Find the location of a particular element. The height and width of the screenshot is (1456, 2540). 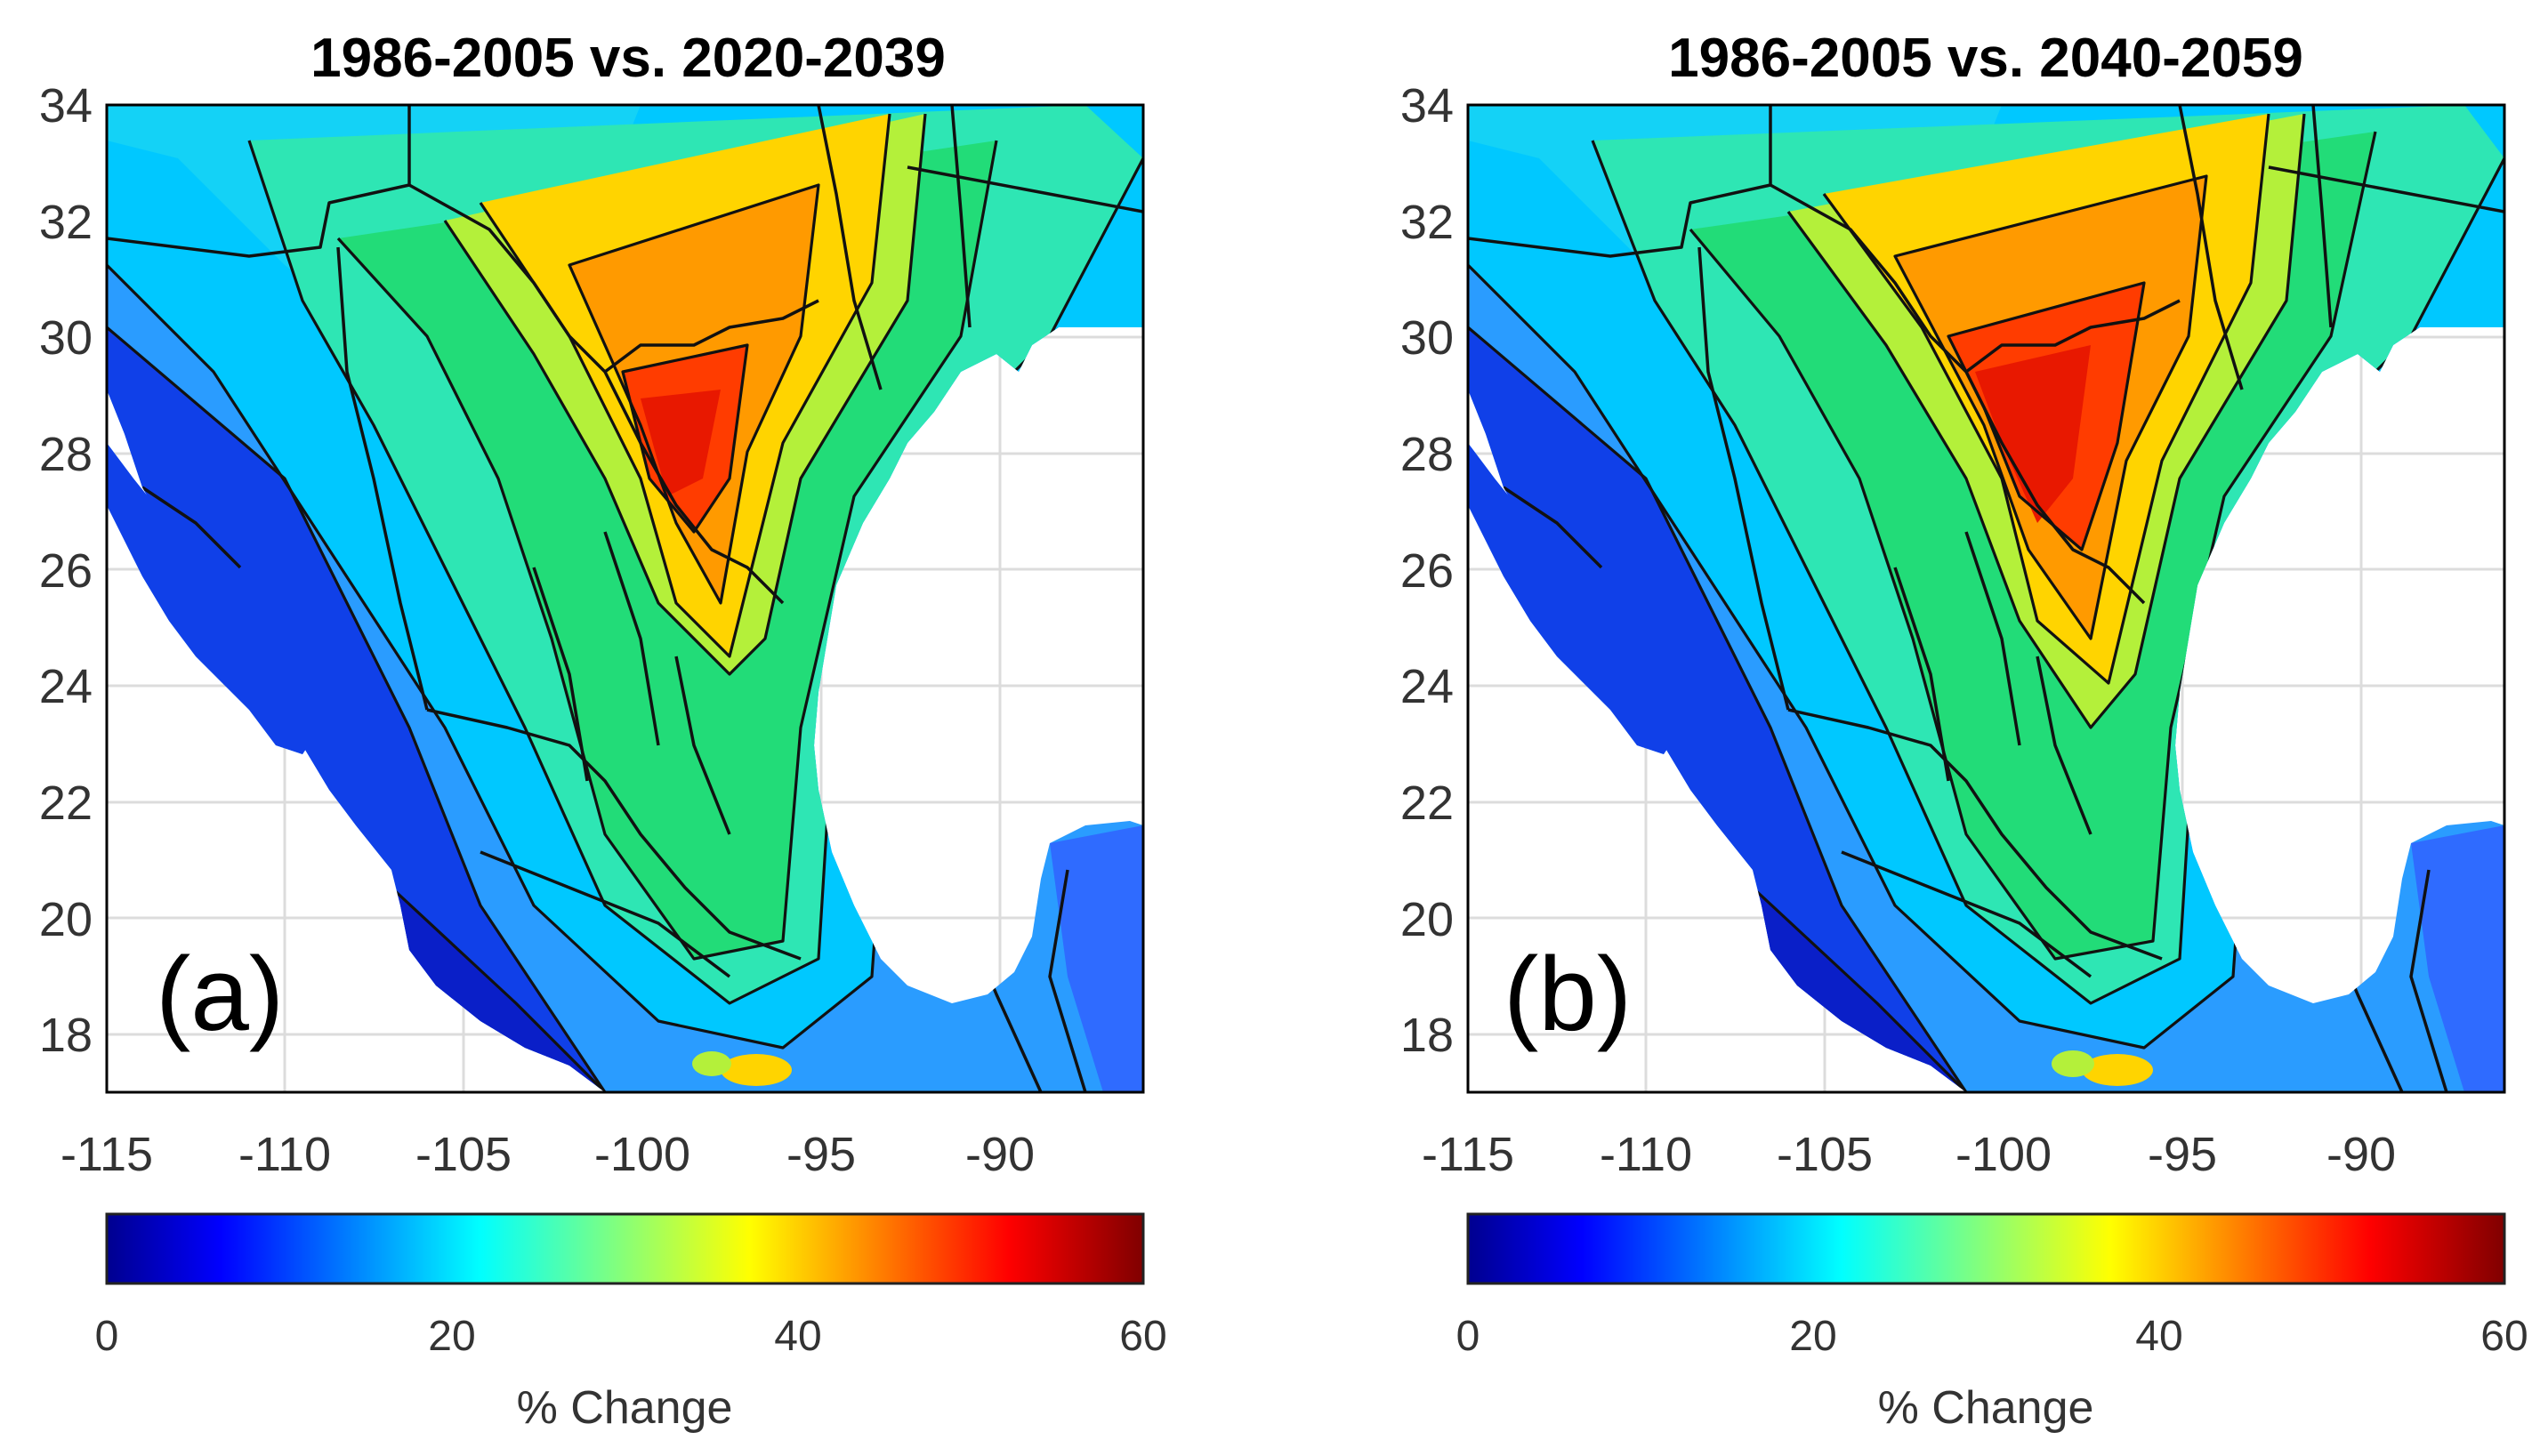

panel-b-xtick: -95 is located at coordinates (2182, 1154).